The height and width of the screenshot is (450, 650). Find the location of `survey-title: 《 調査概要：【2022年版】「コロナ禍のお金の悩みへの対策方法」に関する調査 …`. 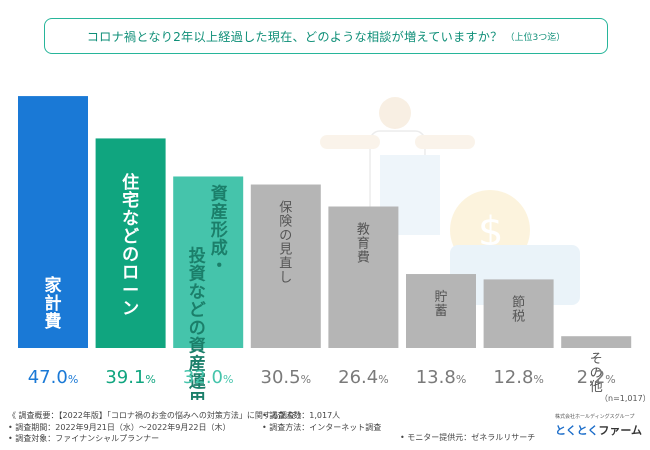

survey-title: 《 調査概要：【2022年版】「コロナ禍のお金の悩みへの対策方法」に関する調査 … is located at coordinates (157, 415).